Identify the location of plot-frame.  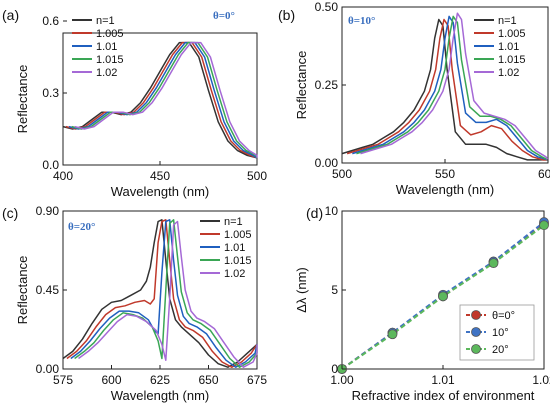
(160, 99).